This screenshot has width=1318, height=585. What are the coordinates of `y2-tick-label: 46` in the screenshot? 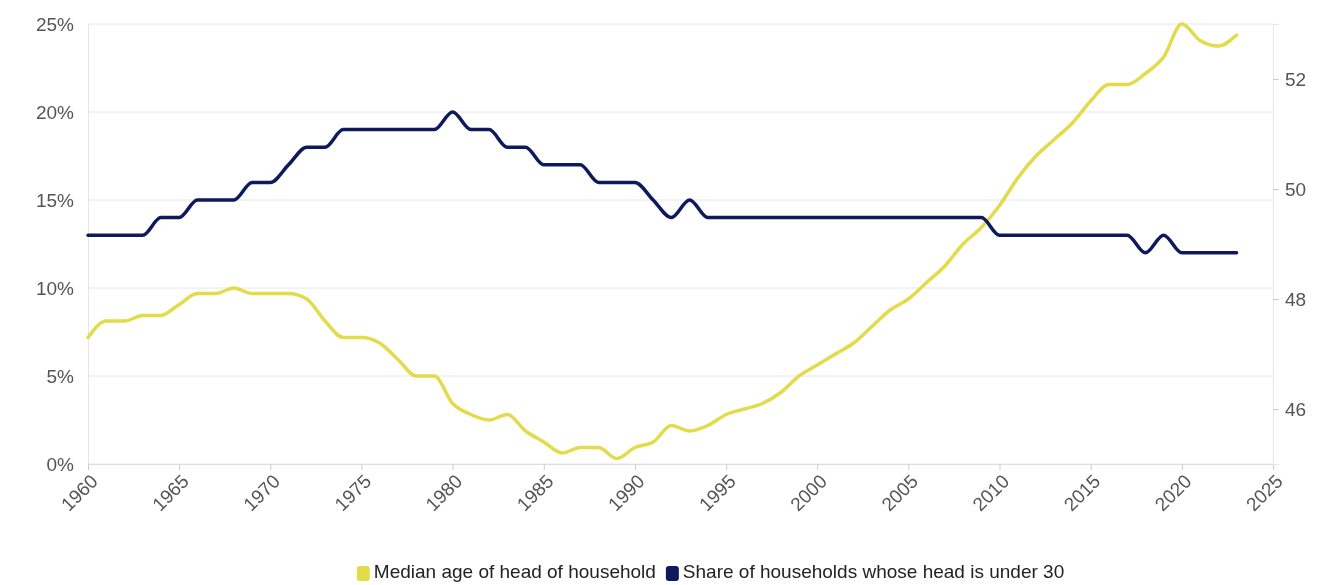 It's located at (1296, 409).